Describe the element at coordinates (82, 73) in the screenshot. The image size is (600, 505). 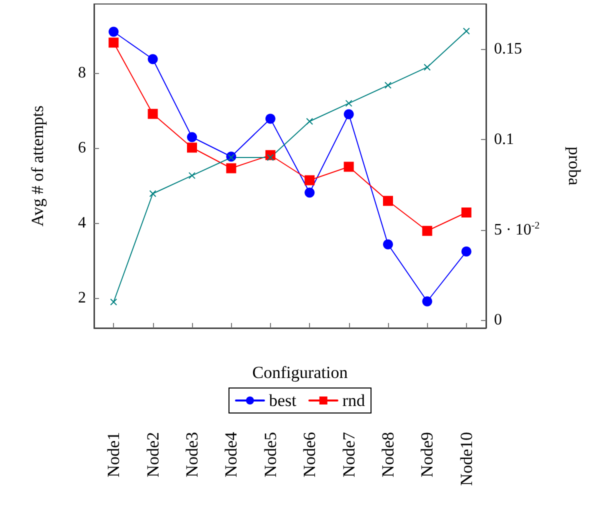
I see `y-tick-label: 8` at that location.